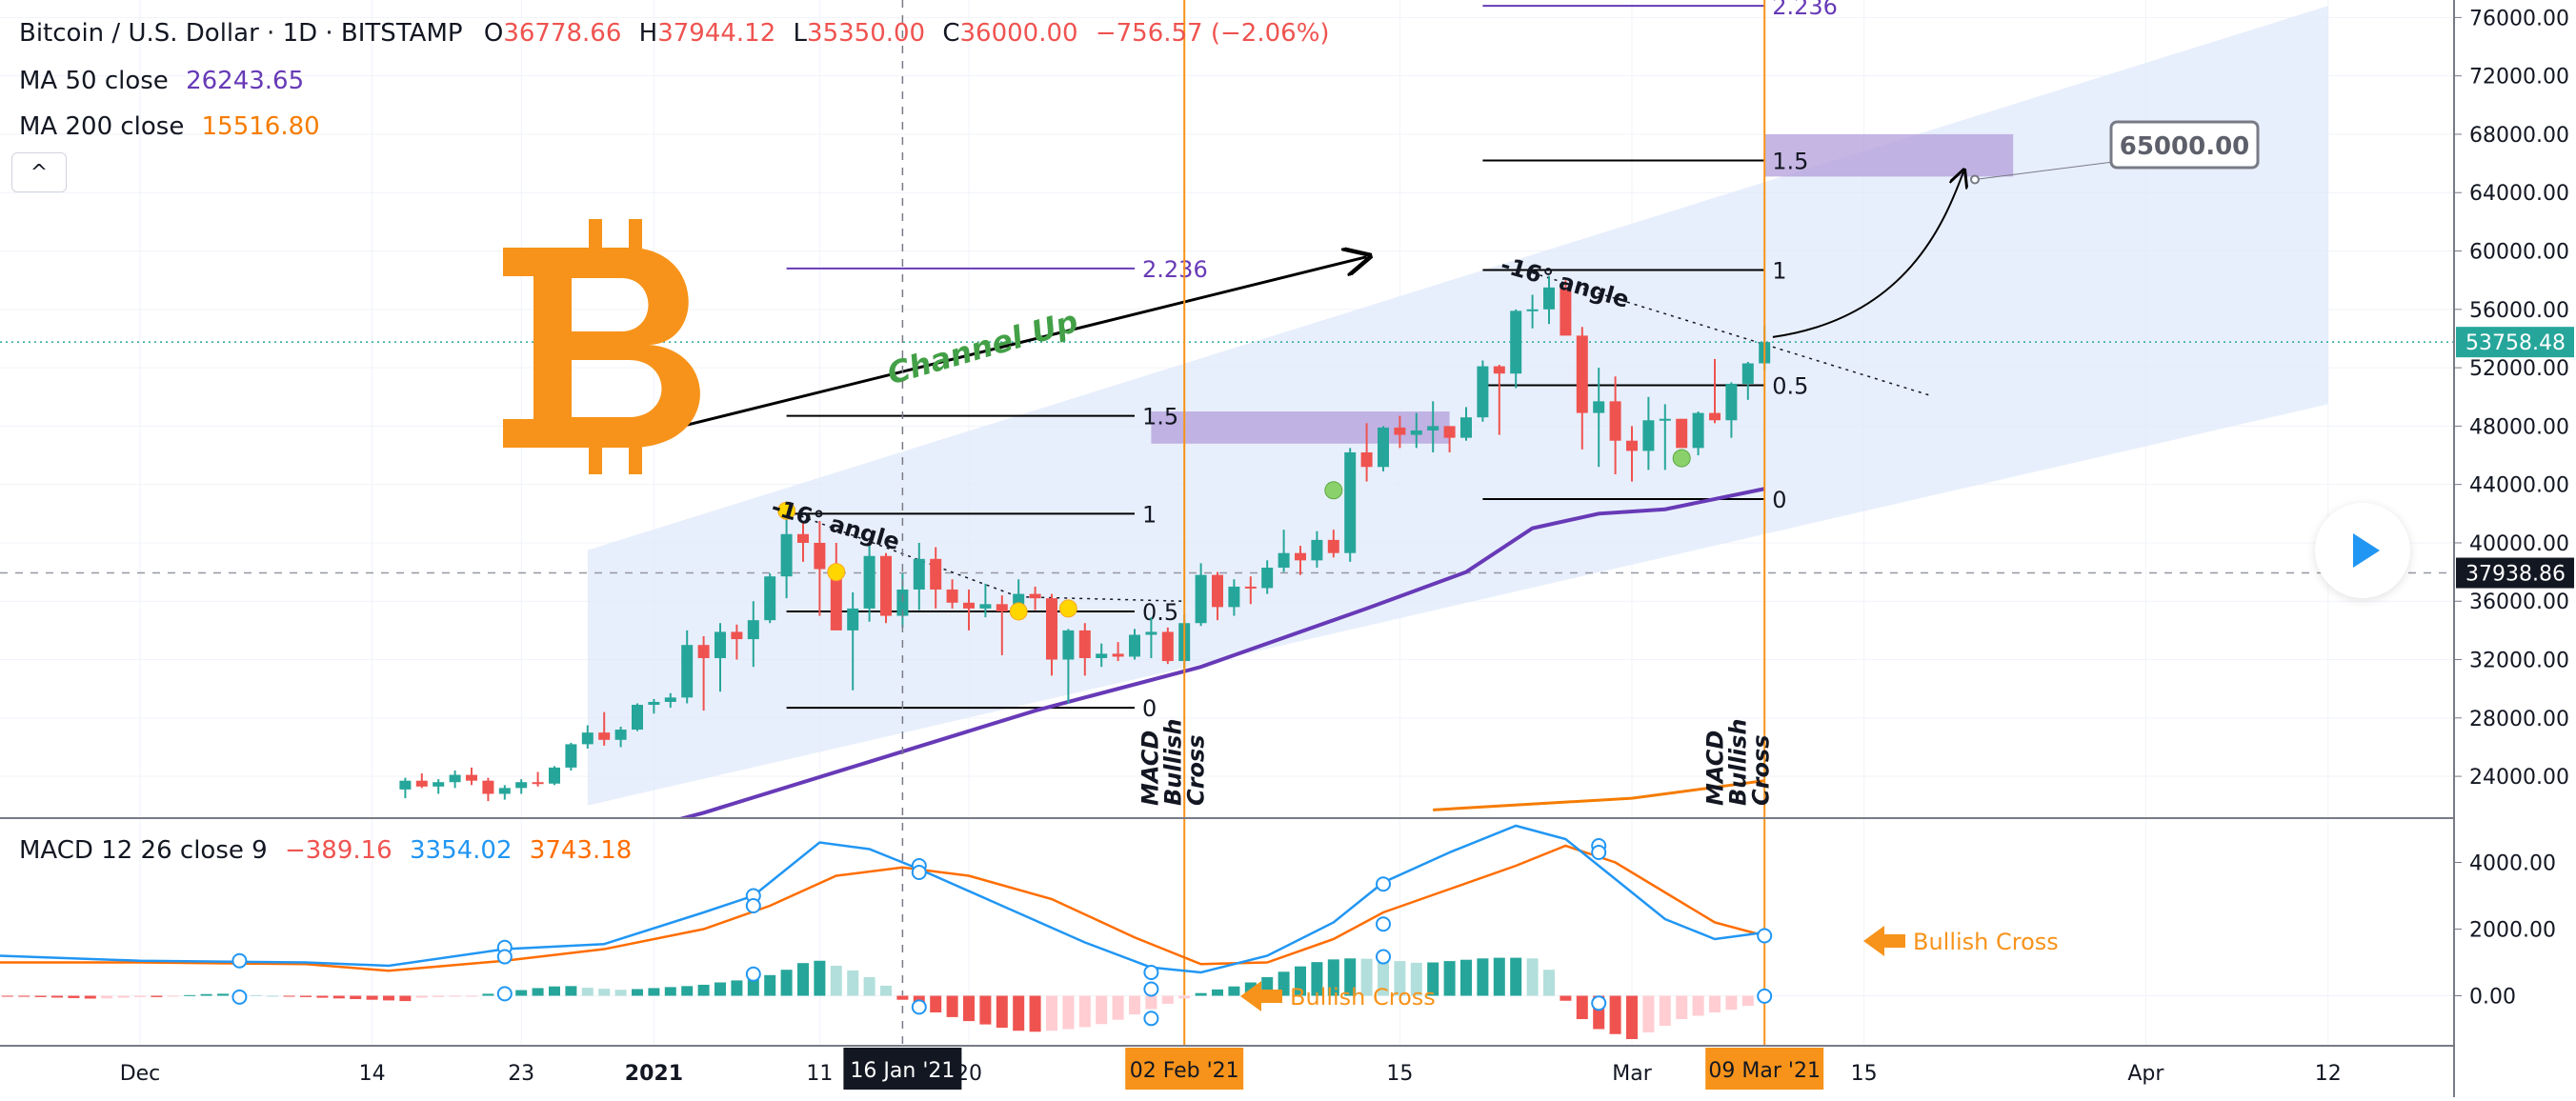 This screenshot has height=1101, width=2576. I want to click on time-tick-label: Dec, so click(140, 1074).